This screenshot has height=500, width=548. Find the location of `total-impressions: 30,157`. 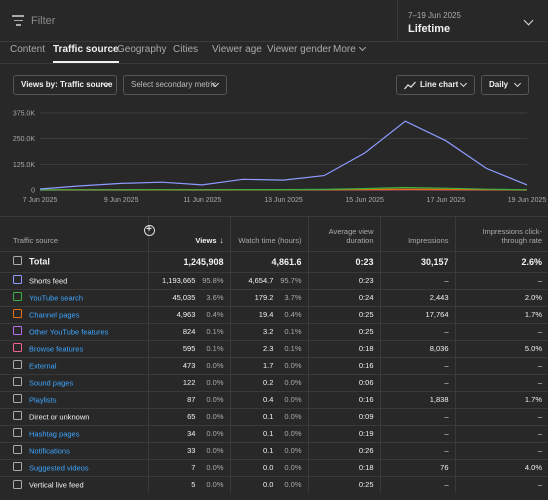

total-impressions: 30,157 is located at coordinates (418, 261).